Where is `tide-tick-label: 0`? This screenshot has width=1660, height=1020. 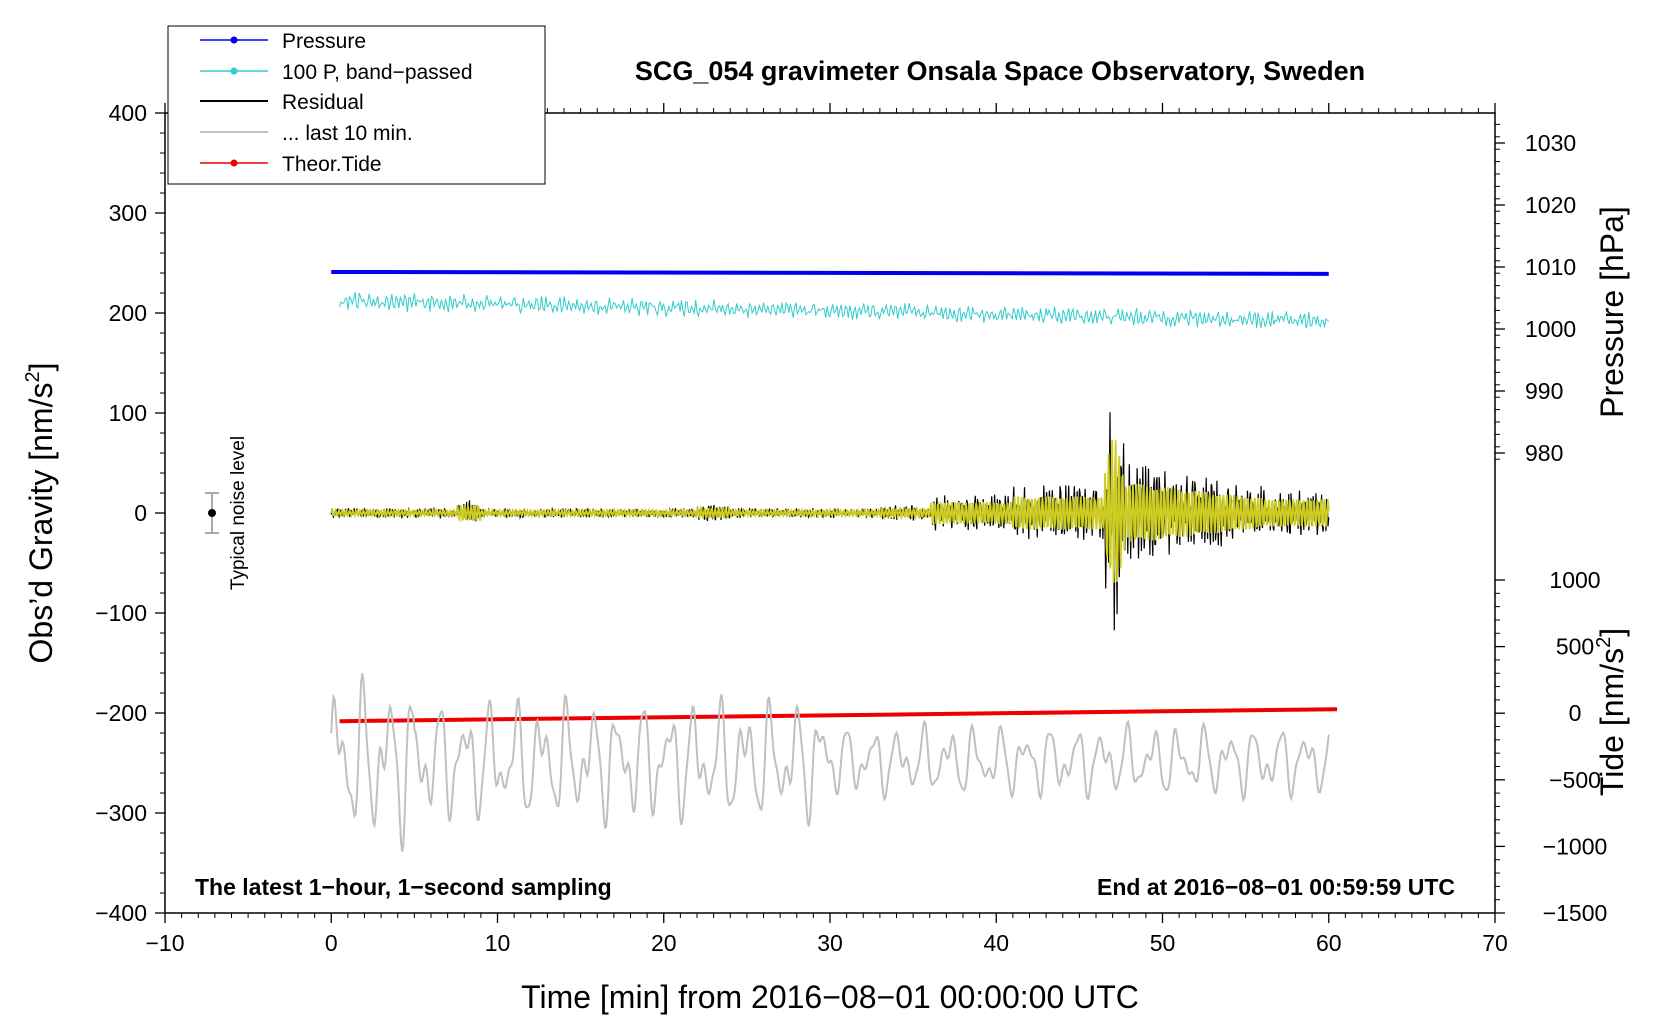
tide-tick-label: 0 is located at coordinates (1575, 713).